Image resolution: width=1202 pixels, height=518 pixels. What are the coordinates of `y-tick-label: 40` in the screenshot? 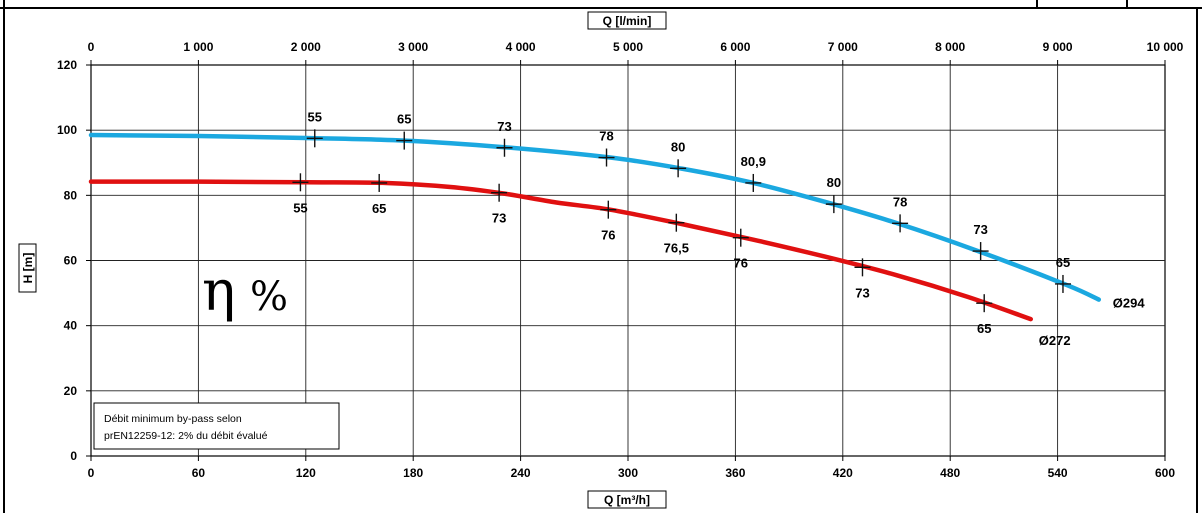 It's located at (71, 326).